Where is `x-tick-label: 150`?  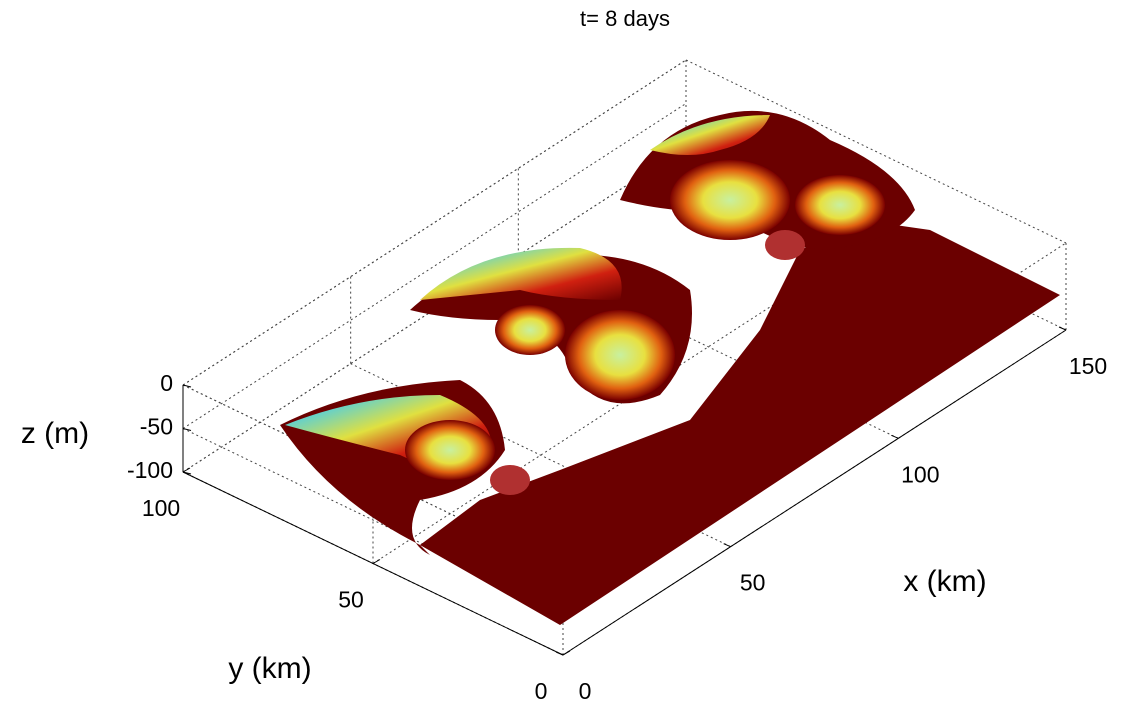 x-tick-label: 150 is located at coordinates (1088, 366).